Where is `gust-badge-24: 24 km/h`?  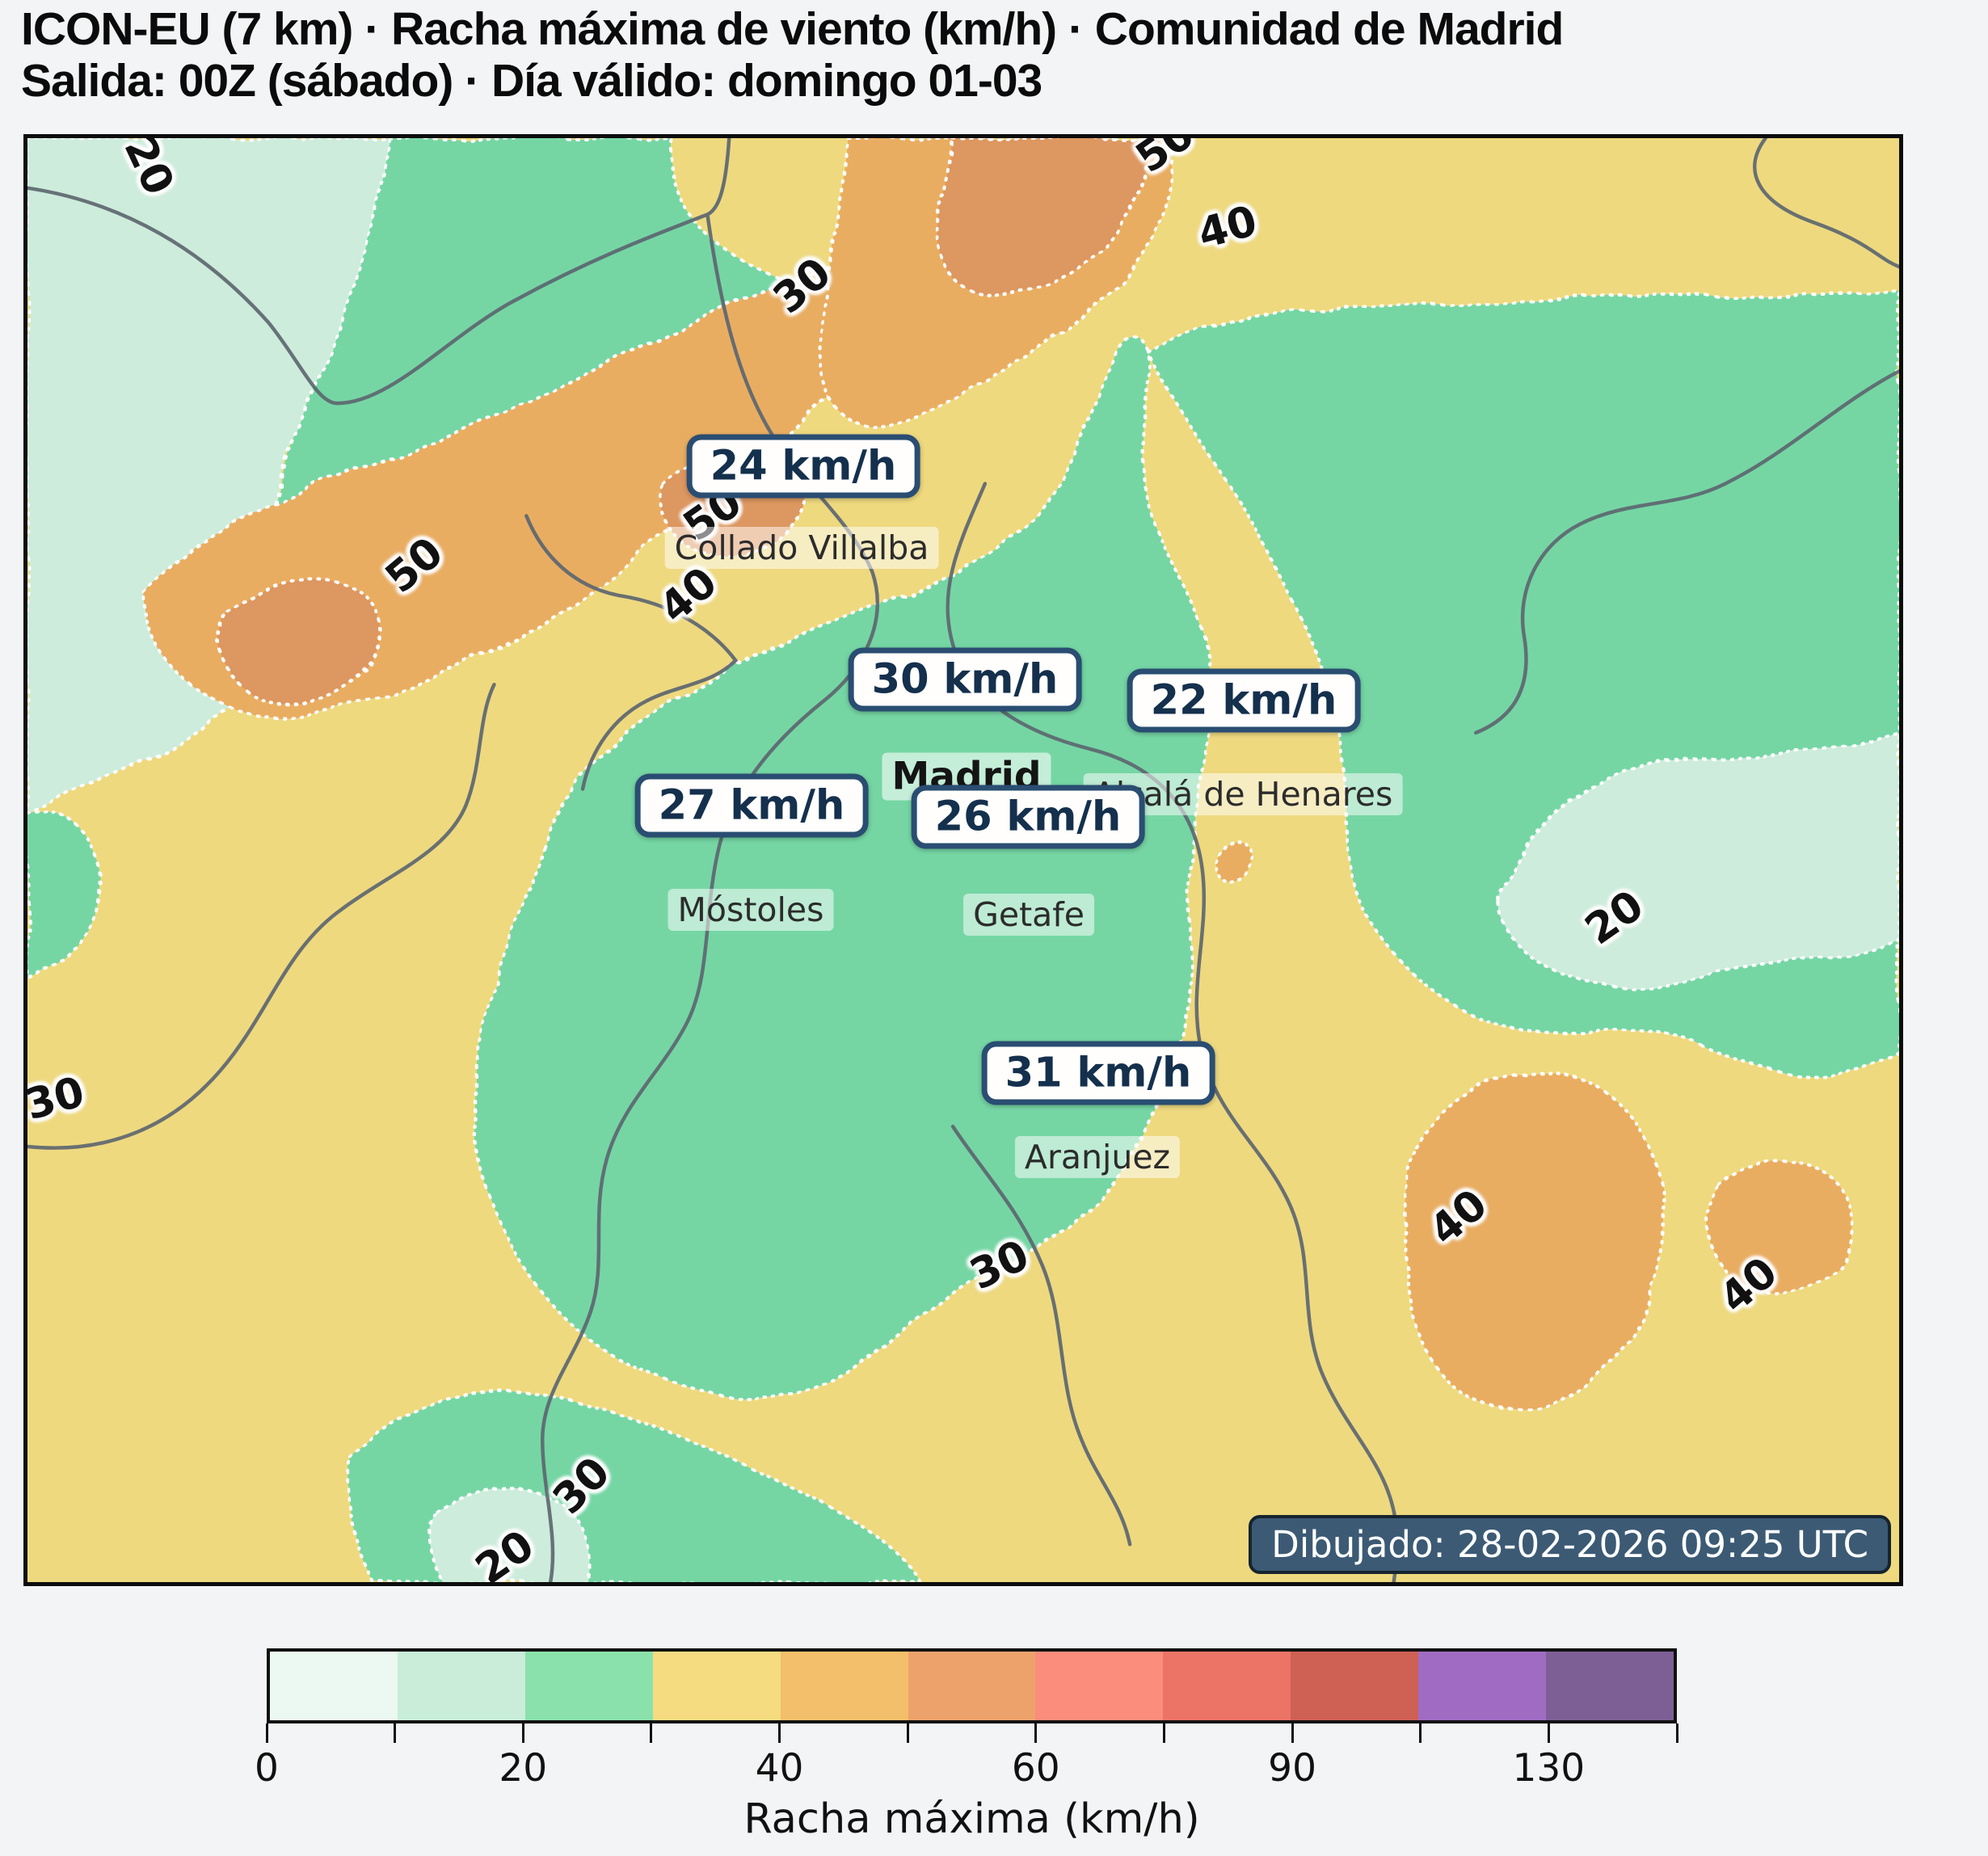 gust-badge-24: 24 km/h is located at coordinates (803, 466).